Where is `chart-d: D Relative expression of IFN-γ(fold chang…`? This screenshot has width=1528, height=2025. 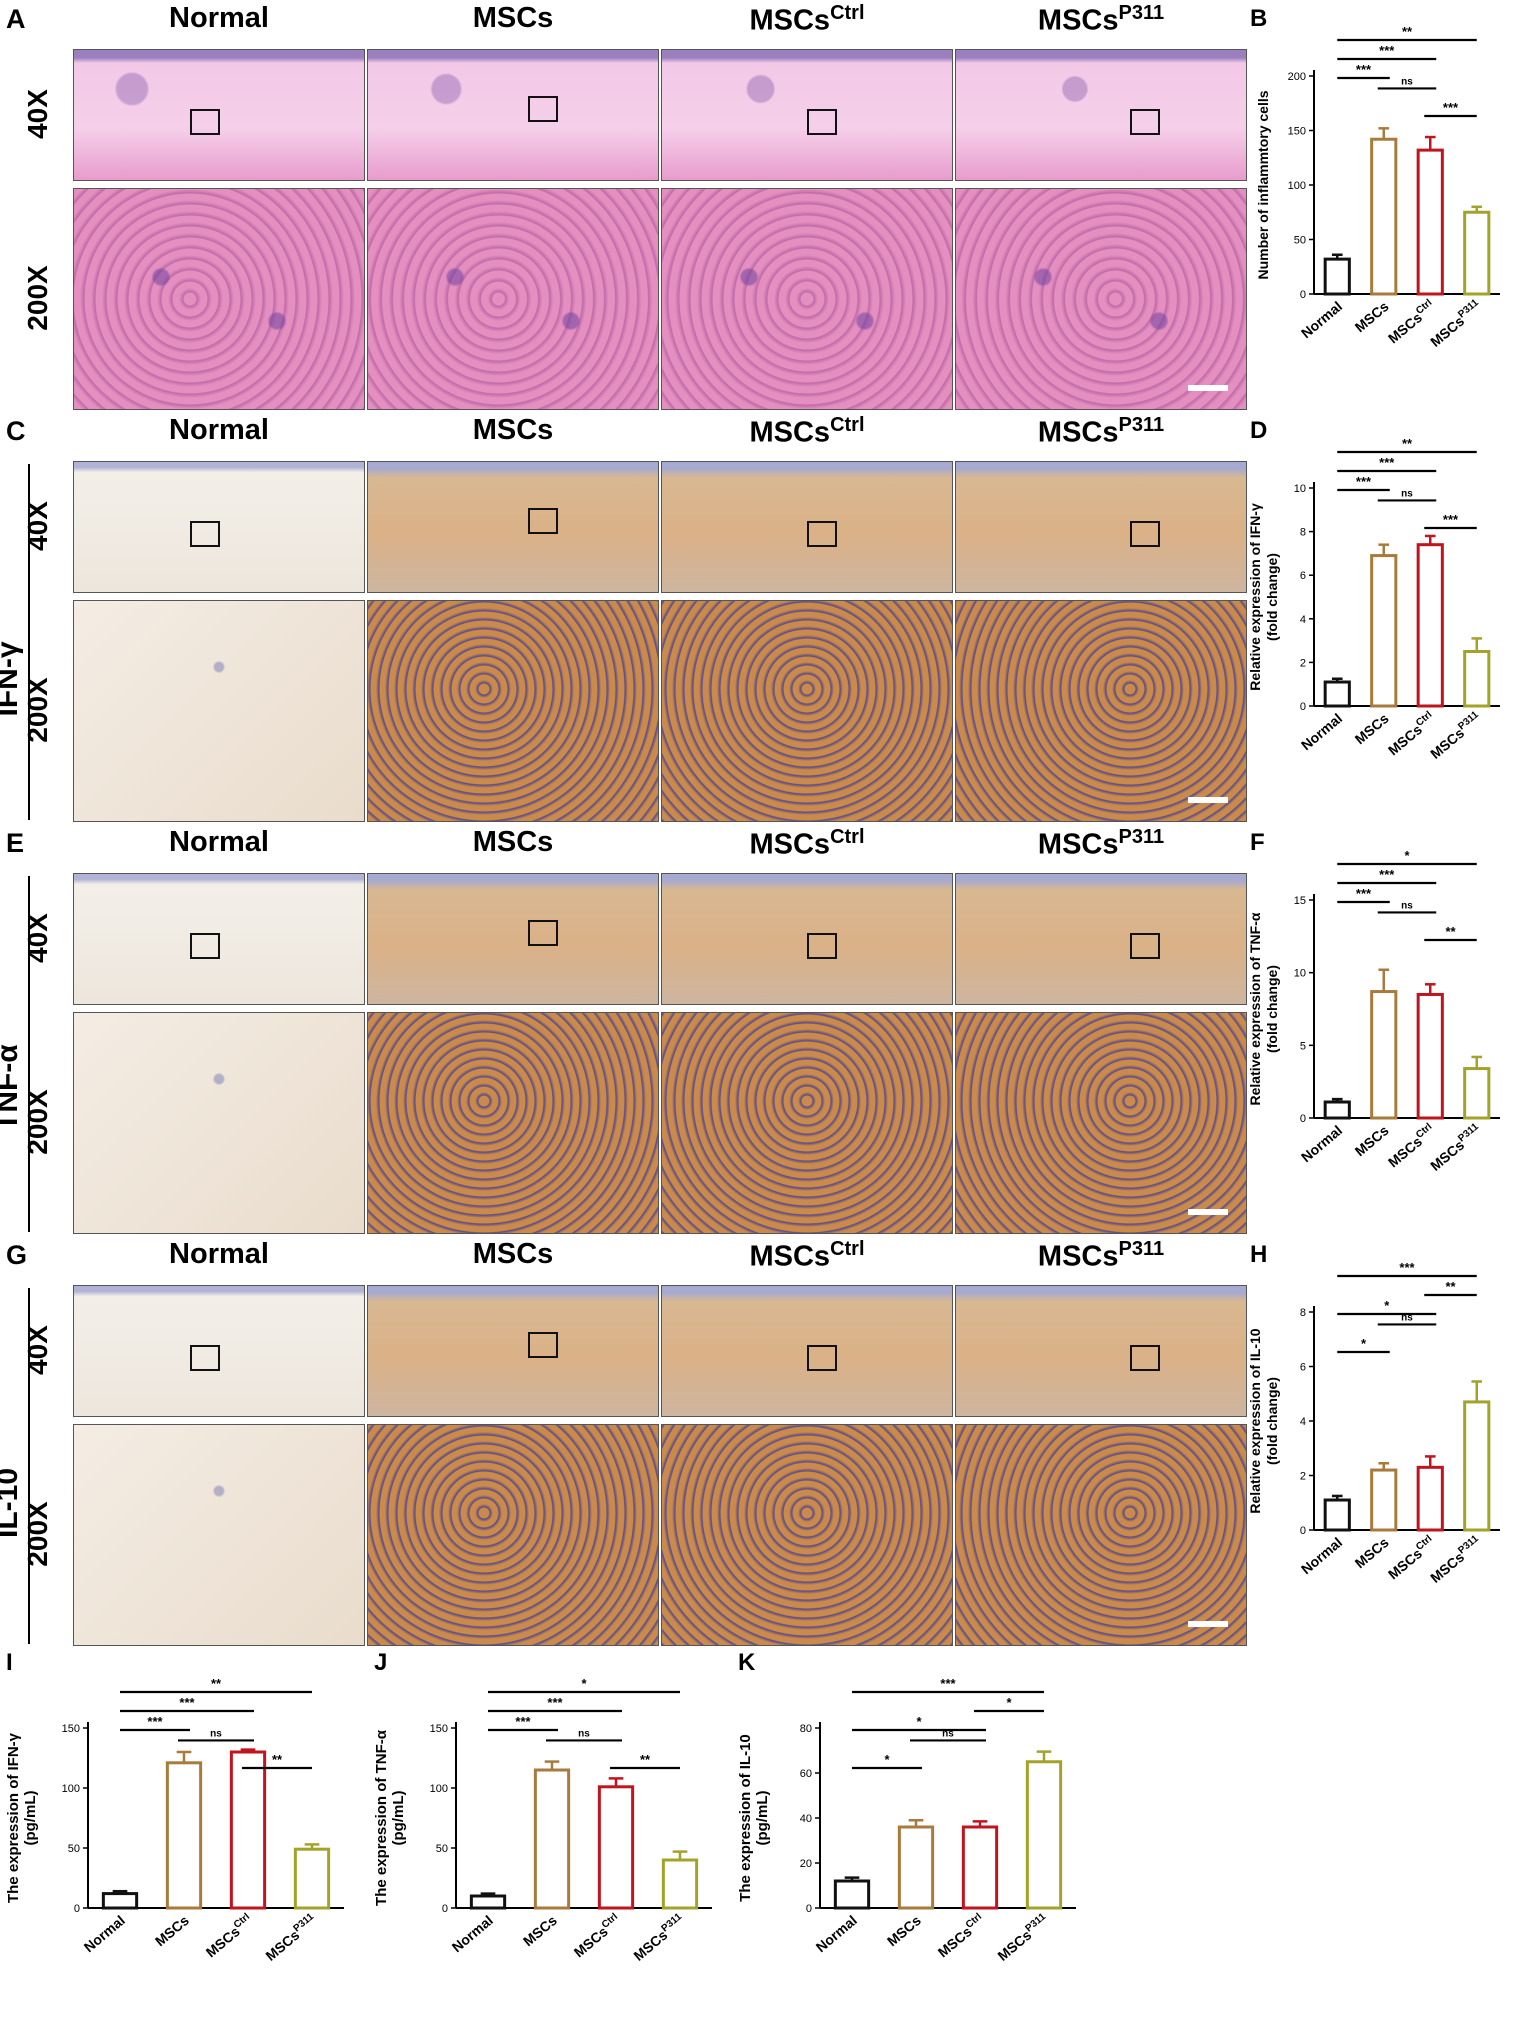 chart-d: D Relative expression of IFN-γ(fold chang… is located at coordinates (1374, 589).